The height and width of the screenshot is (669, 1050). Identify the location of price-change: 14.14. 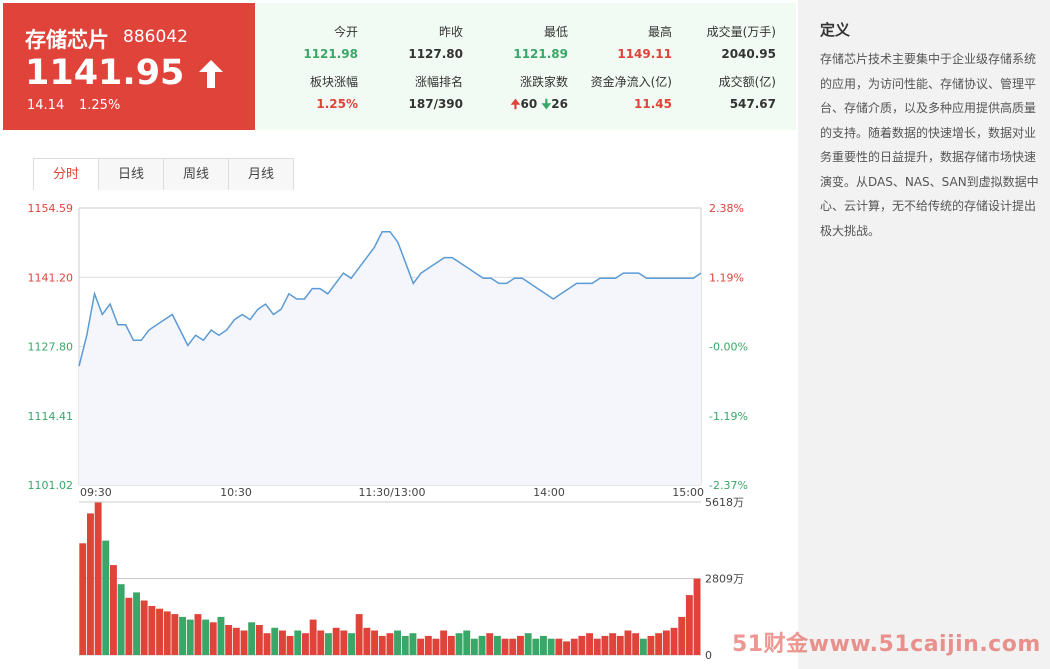
(46, 105).